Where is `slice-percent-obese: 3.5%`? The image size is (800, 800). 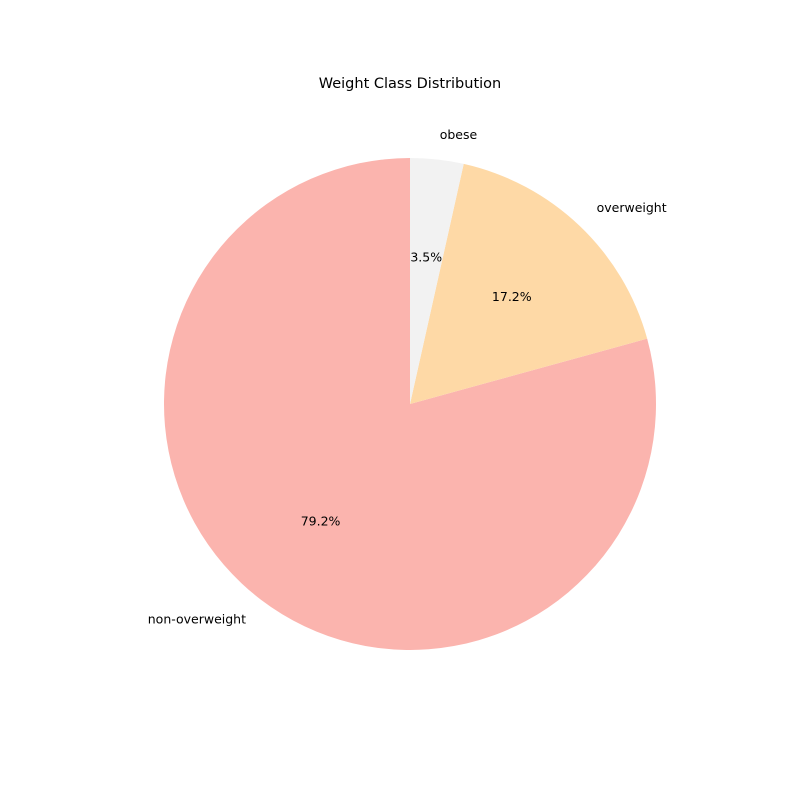 slice-percent-obese: 3.5% is located at coordinates (426, 256).